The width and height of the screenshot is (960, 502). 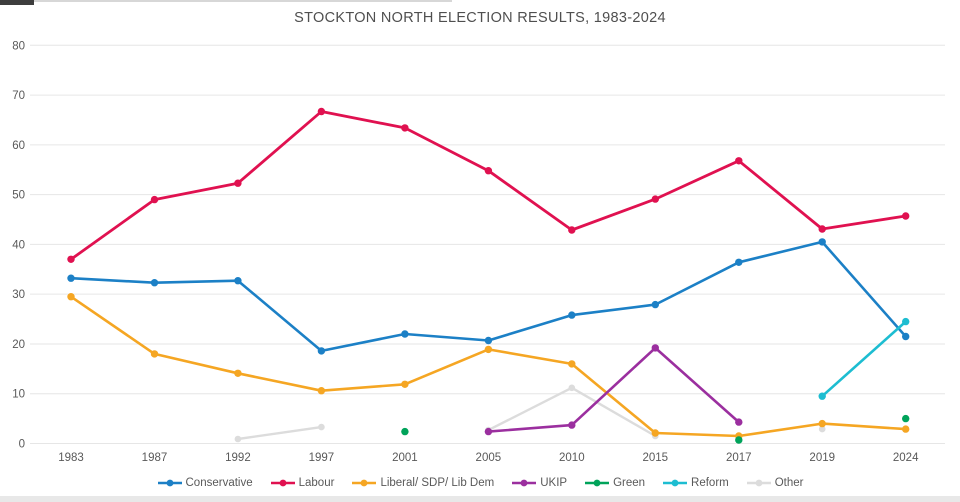 I want to click on y-tick-50: 50, so click(x=18, y=196).